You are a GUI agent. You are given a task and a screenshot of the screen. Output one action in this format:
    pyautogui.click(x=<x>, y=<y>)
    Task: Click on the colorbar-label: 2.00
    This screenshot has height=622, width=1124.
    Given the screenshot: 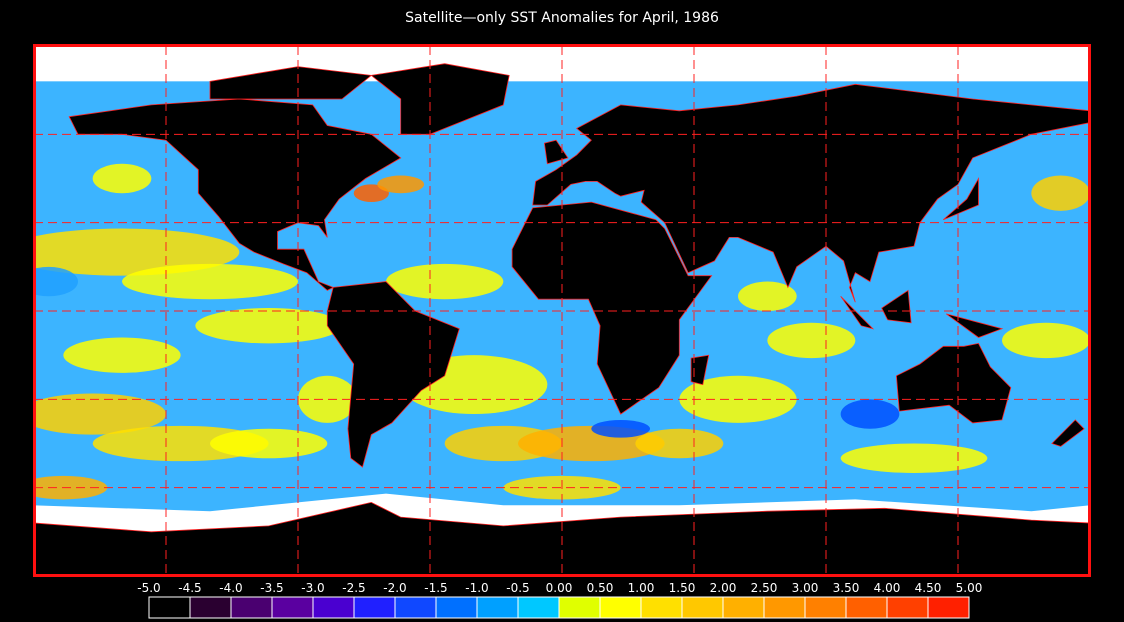 What is the action you would take?
    pyautogui.click(x=723, y=588)
    